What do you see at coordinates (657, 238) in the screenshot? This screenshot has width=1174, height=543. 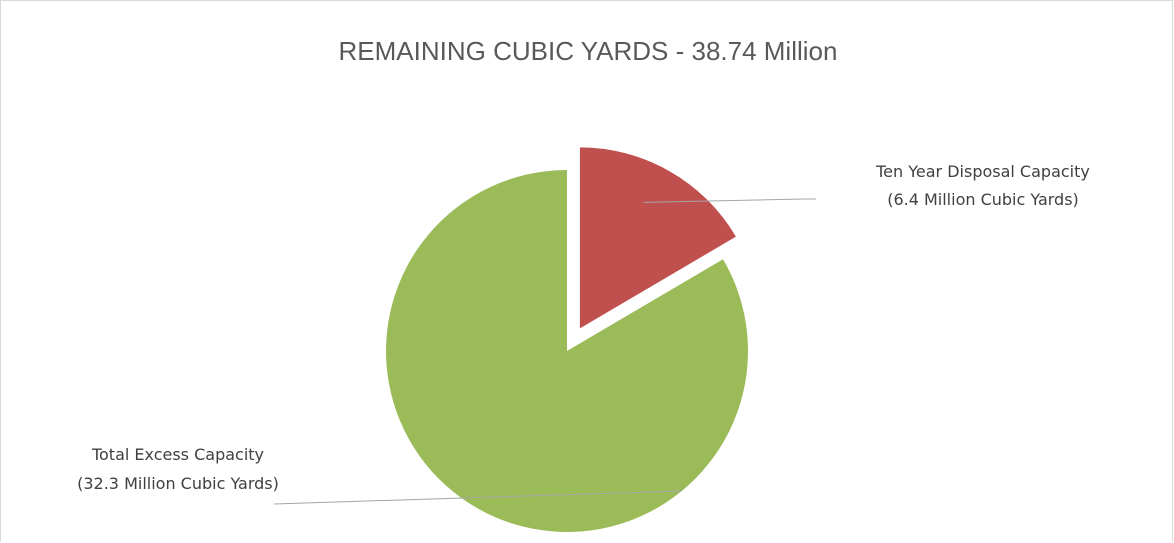 I see `pie-slice-ten-year-disposal-capacity` at bounding box center [657, 238].